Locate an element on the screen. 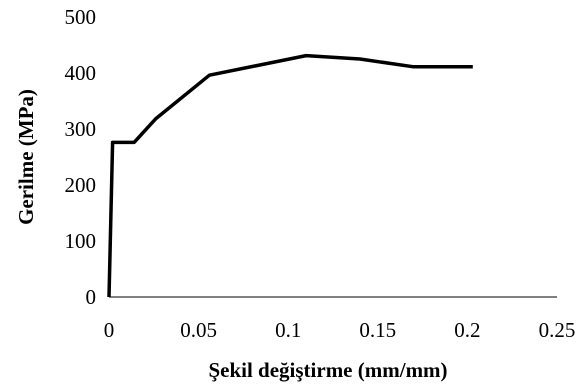  y-tick-label: 500 is located at coordinates (81, 17).